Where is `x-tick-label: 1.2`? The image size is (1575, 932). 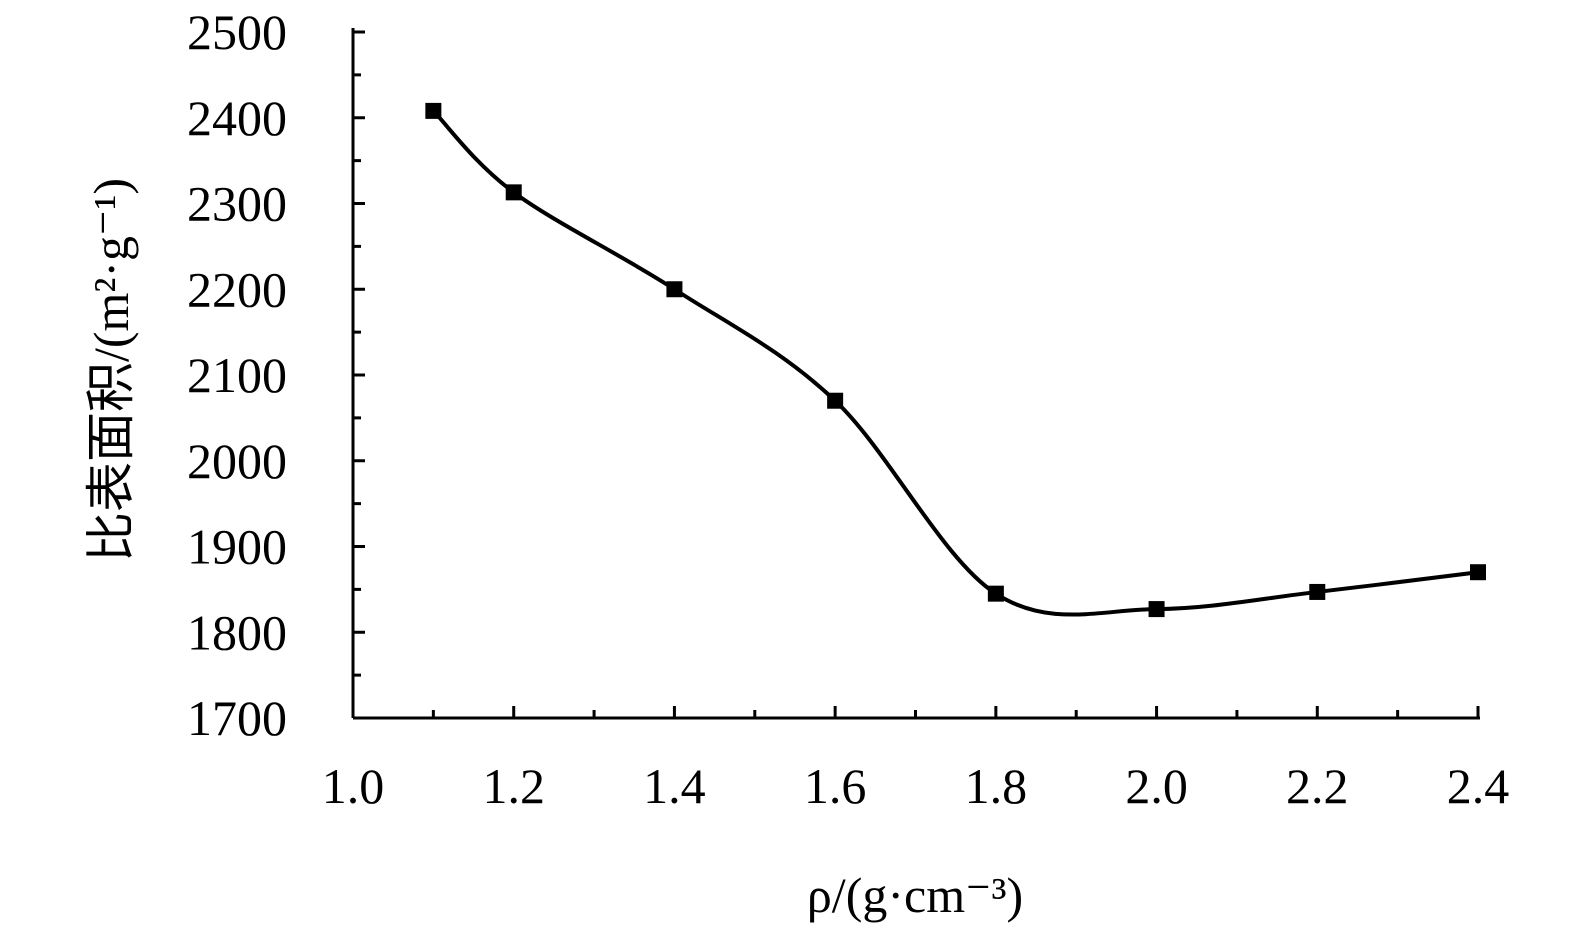 x-tick-label: 1.2 is located at coordinates (513, 786).